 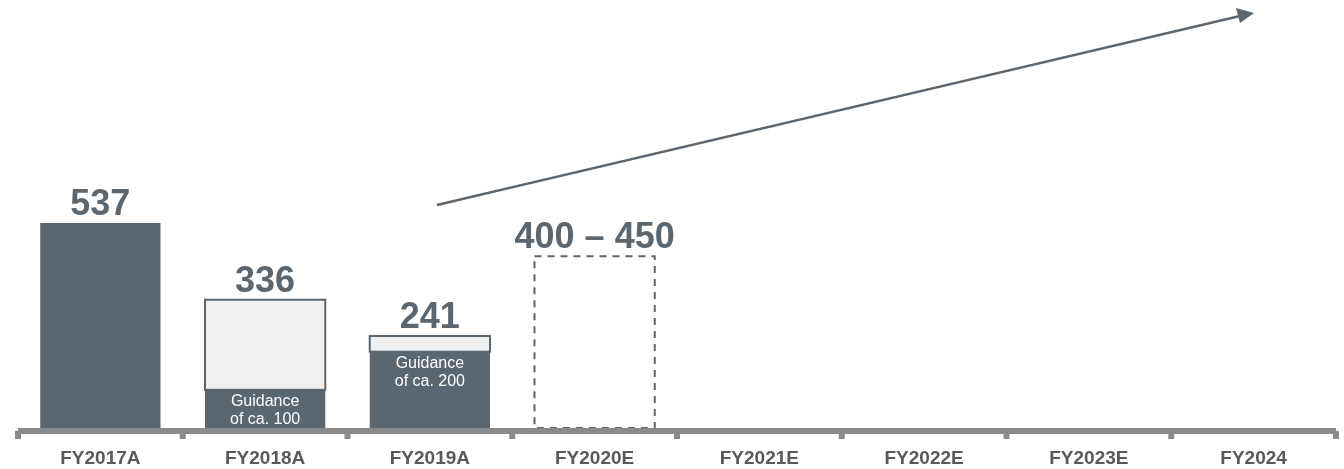 I want to click on x-tick-label: FY2019A, so click(x=430, y=457).